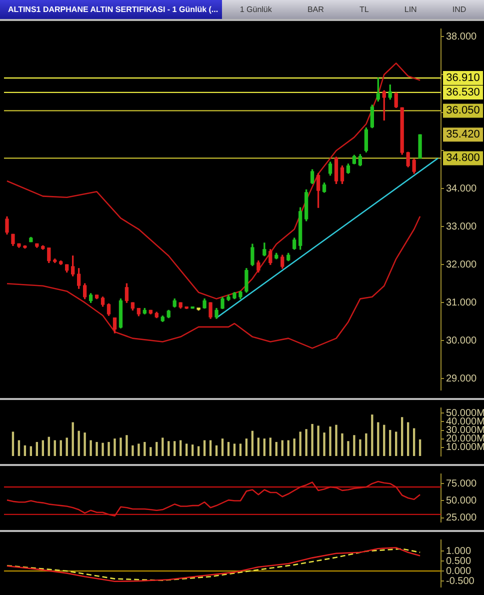  Describe the element at coordinates (463, 78) in the screenshot. I see `ref-line-label: 36.910` at that location.